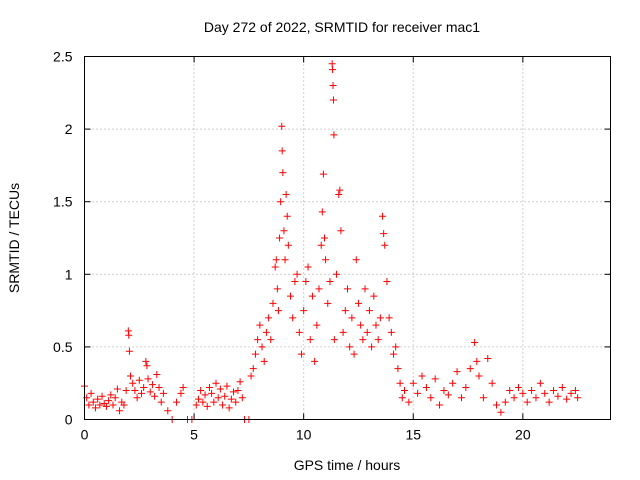 The image size is (640, 480). Describe the element at coordinates (14, 238) in the screenshot. I see `y-axis-label: SRMTID / TECUs` at that location.